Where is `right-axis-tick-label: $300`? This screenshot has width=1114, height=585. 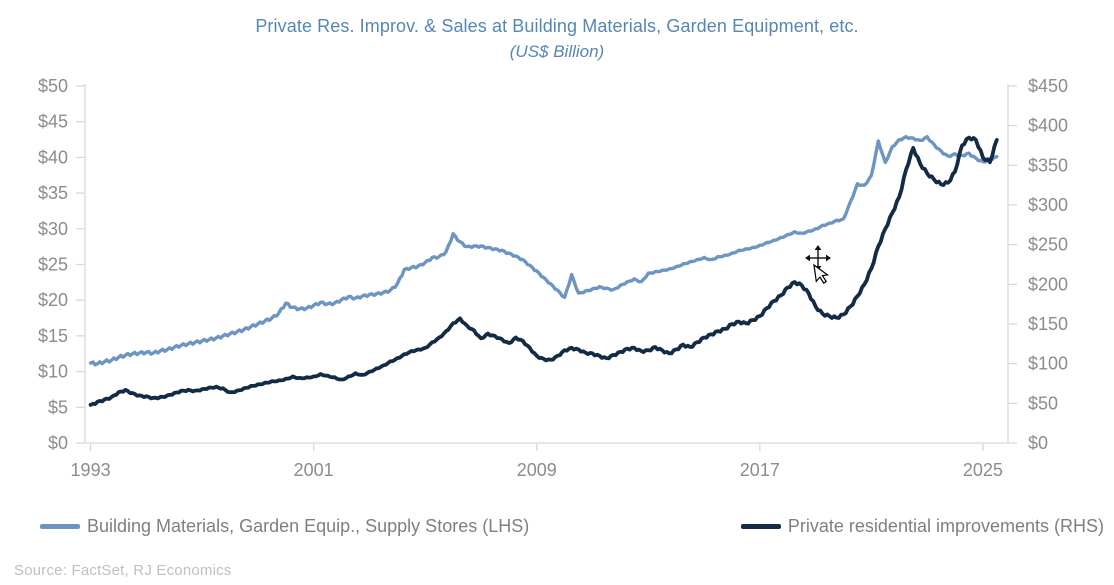 right-axis-tick-label: $300 is located at coordinates (1048, 205).